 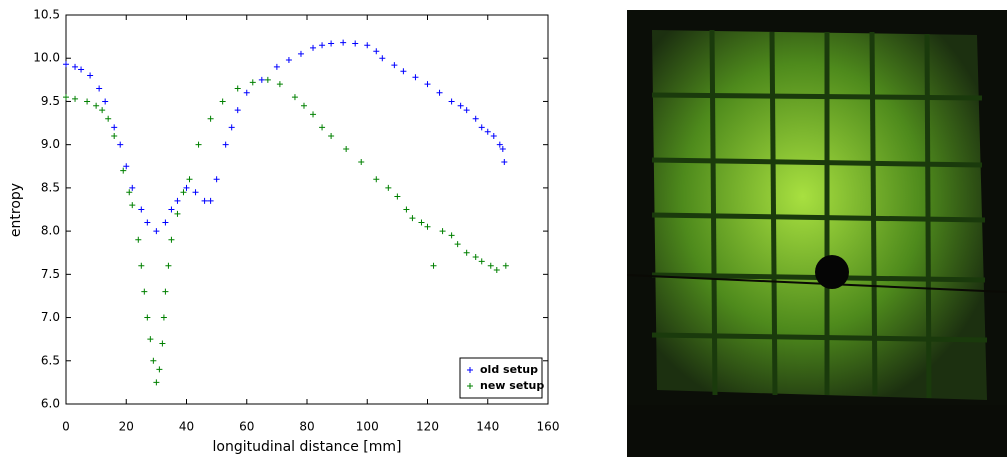 I want to click on x-tick-label: 100, so click(x=367, y=427).